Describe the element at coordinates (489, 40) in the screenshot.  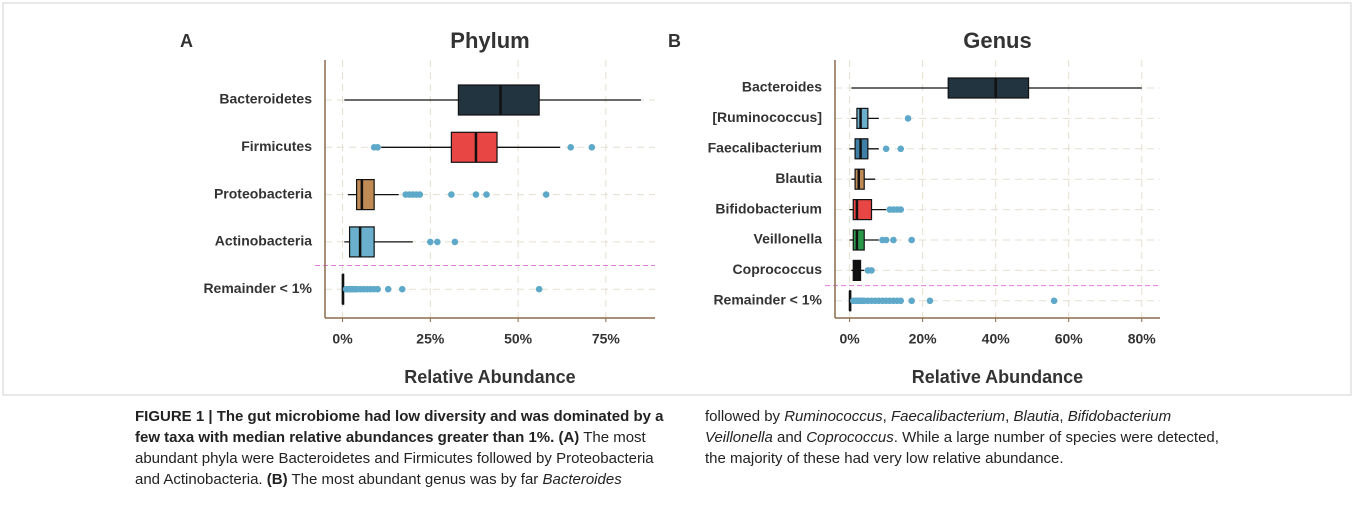
I see `chart-title: Phylum` at that location.